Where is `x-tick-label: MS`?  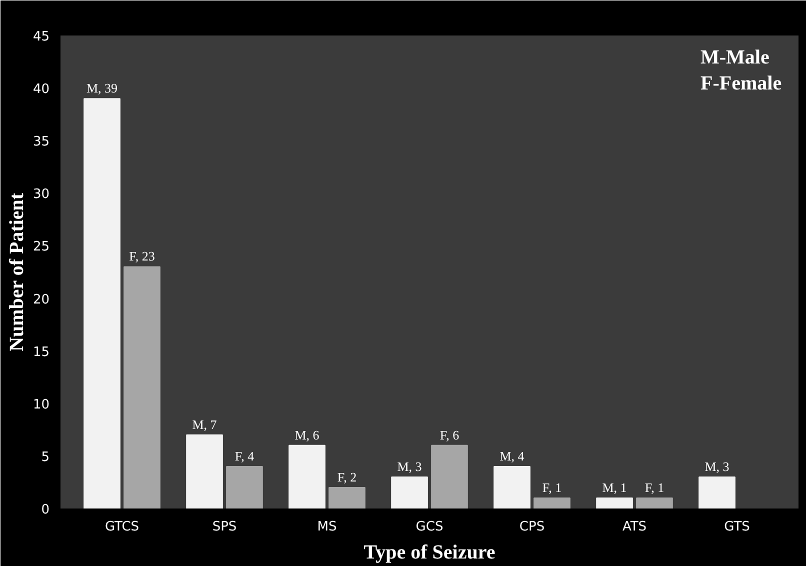
x-tick-label: MS is located at coordinates (327, 527).